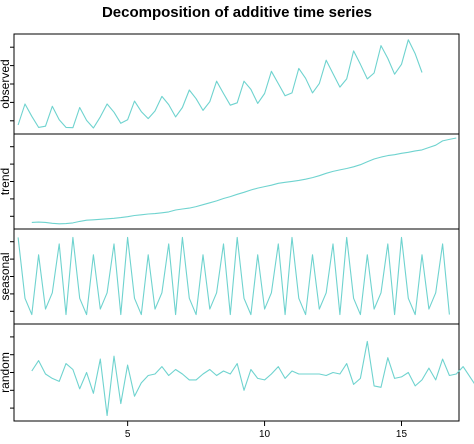 The height and width of the screenshot is (444, 474). What do you see at coordinates (265, 434) in the screenshot?
I see `x-tick-label: 10` at bounding box center [265, 434].